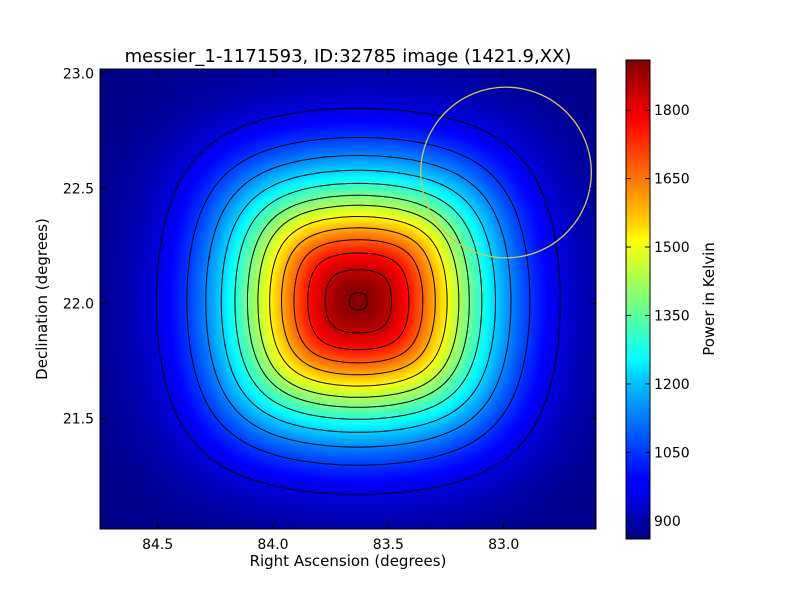 The width and height of the screenshot is (800, 600). Describe the element at coordinates (672, 453) in the screenshot. I see `colorbar-tick-label: 1050` at that location.